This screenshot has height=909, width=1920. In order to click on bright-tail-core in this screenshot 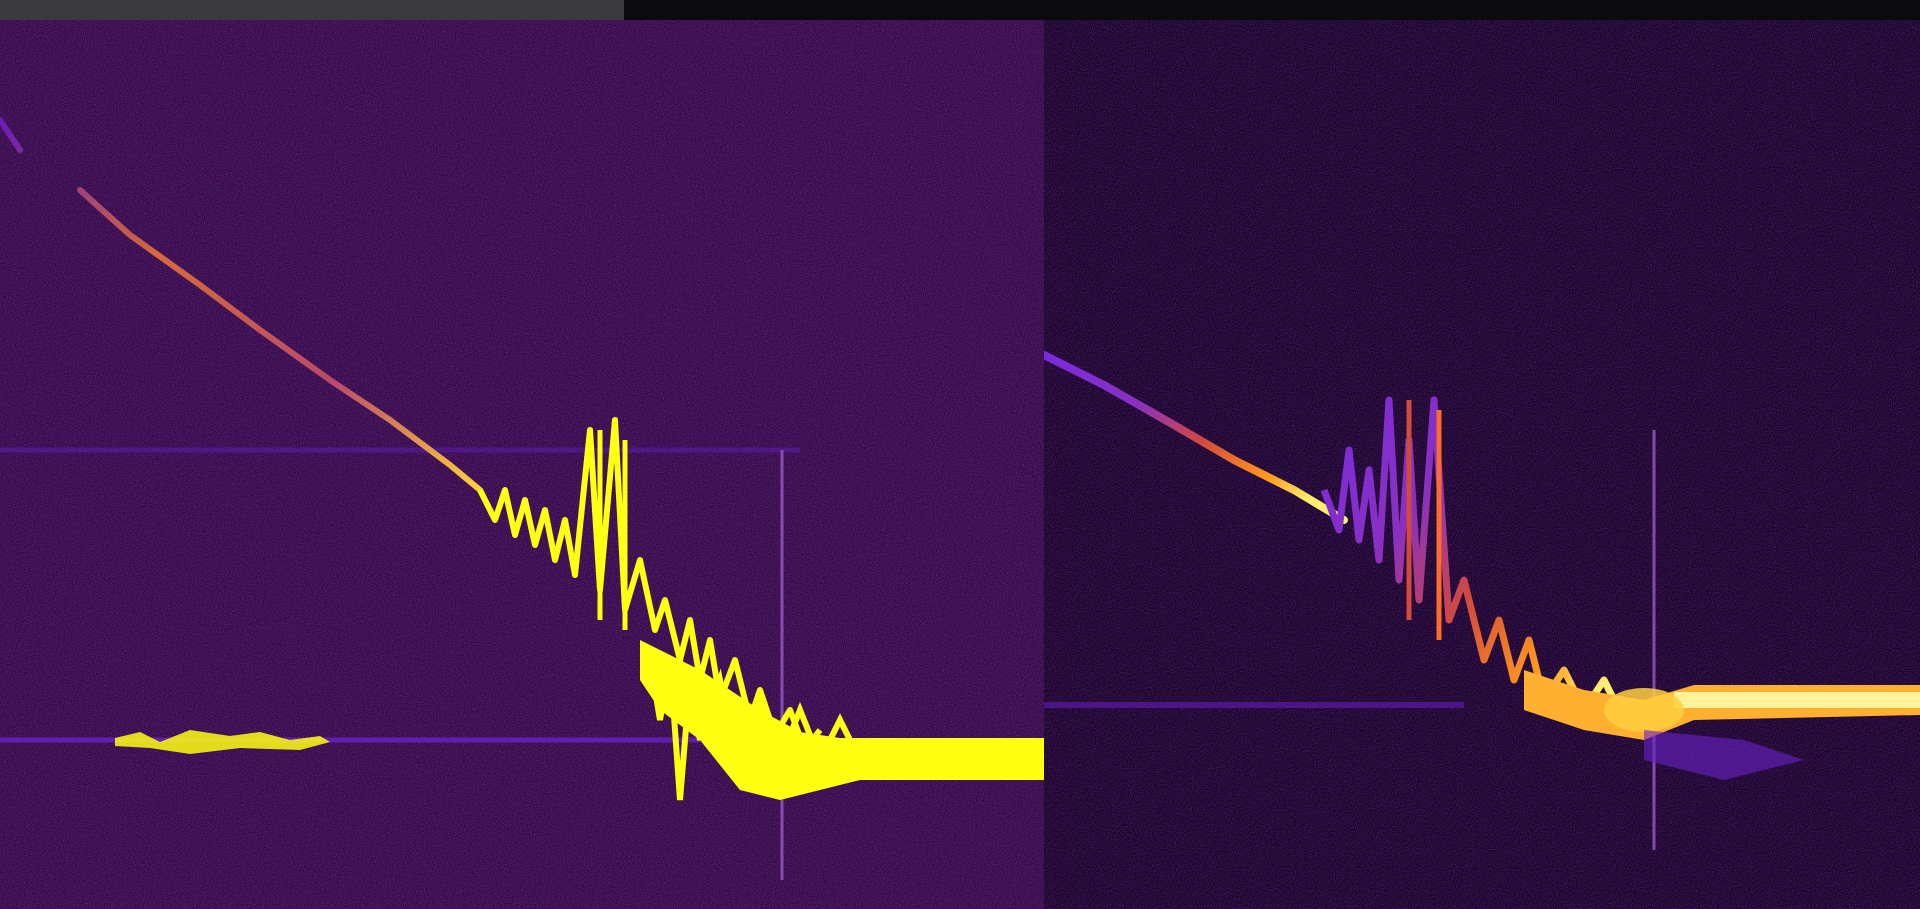, I will do `click(1797, 700)`.